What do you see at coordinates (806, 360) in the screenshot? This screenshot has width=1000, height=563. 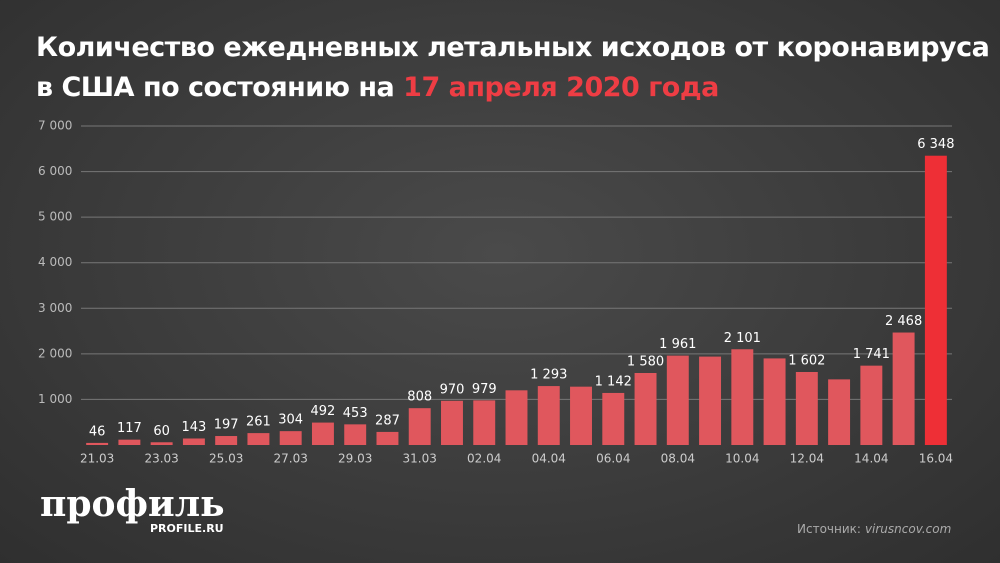 I see `value-label: 1 602` at bounding box center [806, 360].